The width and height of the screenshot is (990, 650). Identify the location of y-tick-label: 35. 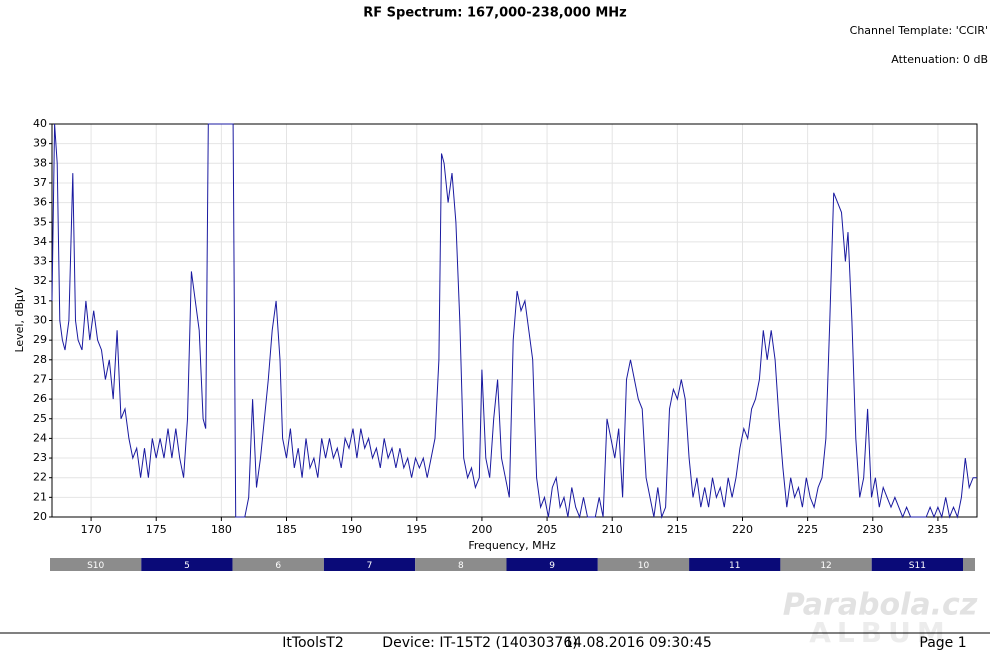
(40, 221).